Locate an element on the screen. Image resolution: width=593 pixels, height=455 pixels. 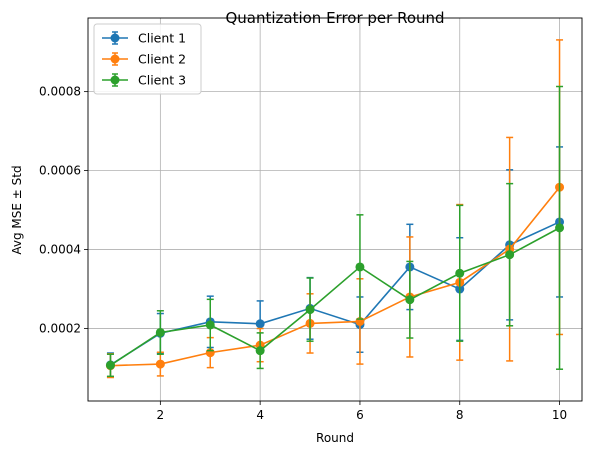
legend-label: Client 1 is located at coordinates (162, 38).